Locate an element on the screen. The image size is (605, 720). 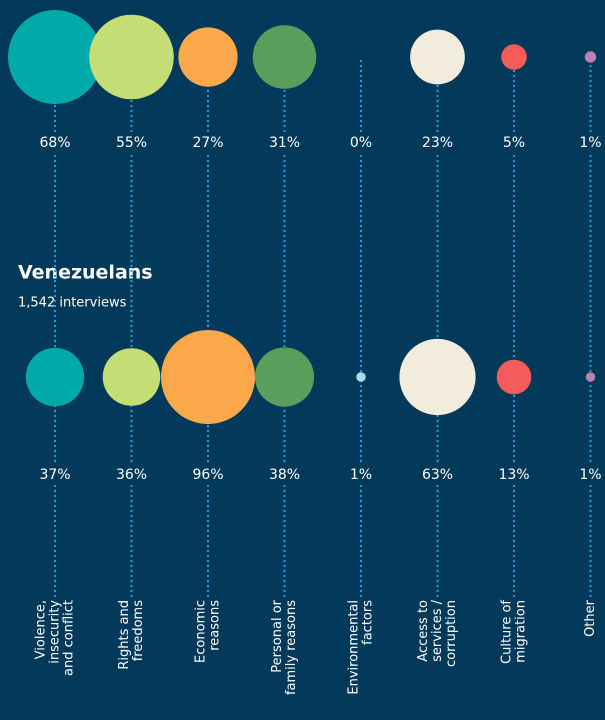
category-label: Culture of is located at coordinates (507, 632).